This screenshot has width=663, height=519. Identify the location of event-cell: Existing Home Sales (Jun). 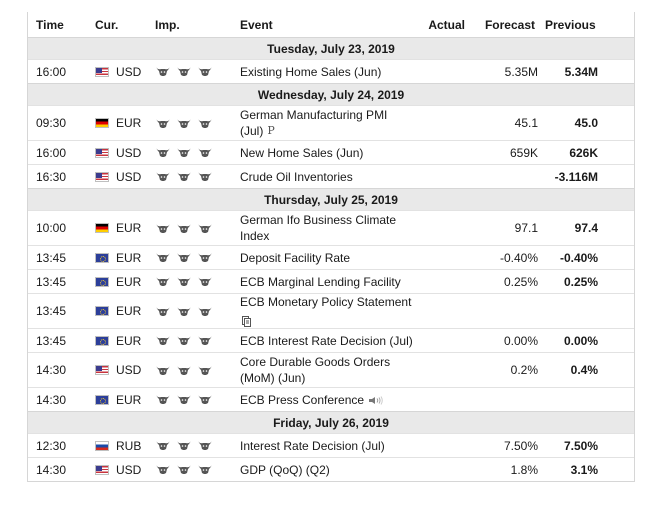
(325, 72).